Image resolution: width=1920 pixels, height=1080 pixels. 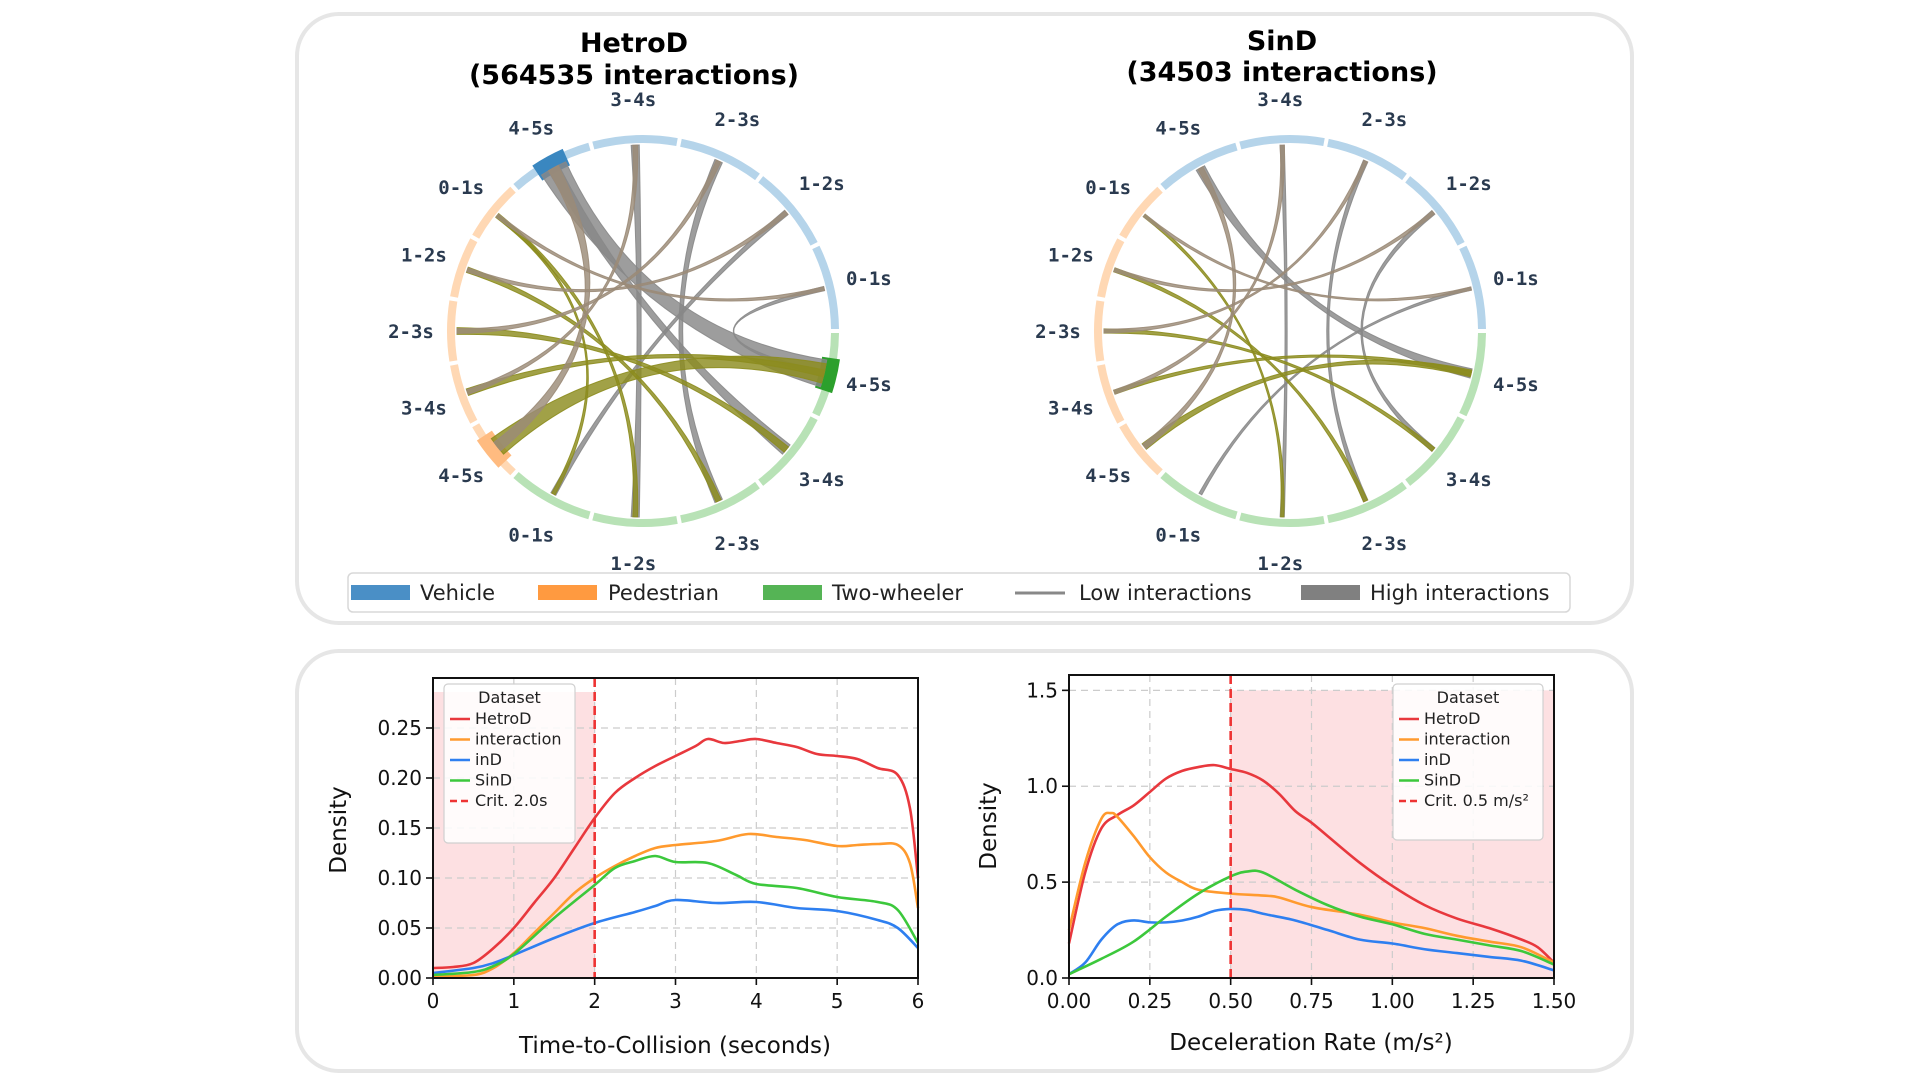 What do you see at coordinates (399, 878) in the screenshot?
I see `y-tick-label: 0.10` at bounding box center [399, 878].